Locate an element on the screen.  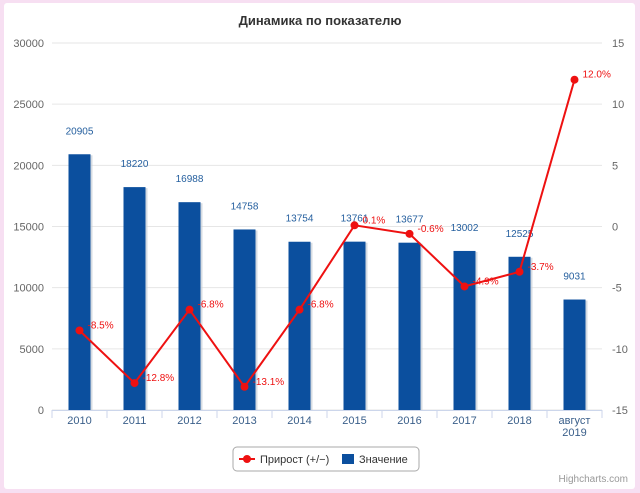
y-right-tick-label: -5 is located at coordinates (617, 289).